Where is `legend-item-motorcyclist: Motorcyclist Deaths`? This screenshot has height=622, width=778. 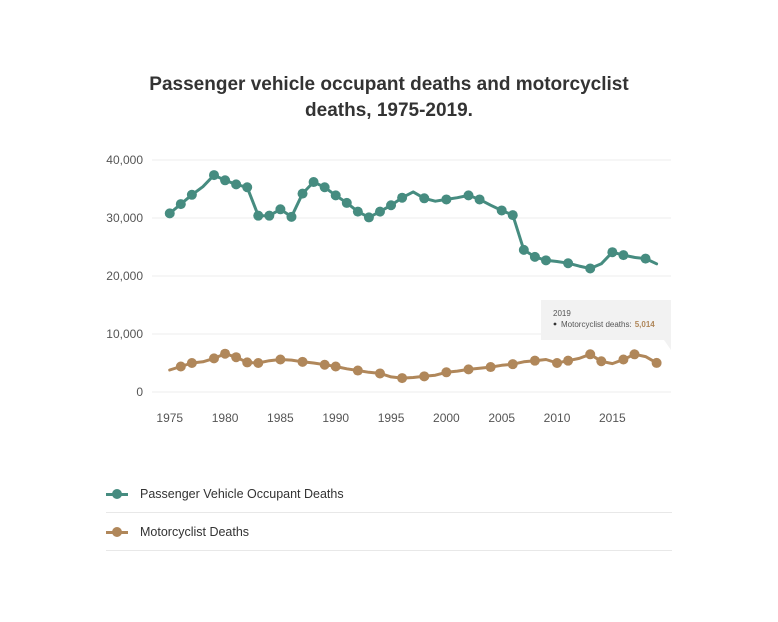
legend-item-motorcyclist: Motorcyclist Deaths is located at coordinates (389, 532).